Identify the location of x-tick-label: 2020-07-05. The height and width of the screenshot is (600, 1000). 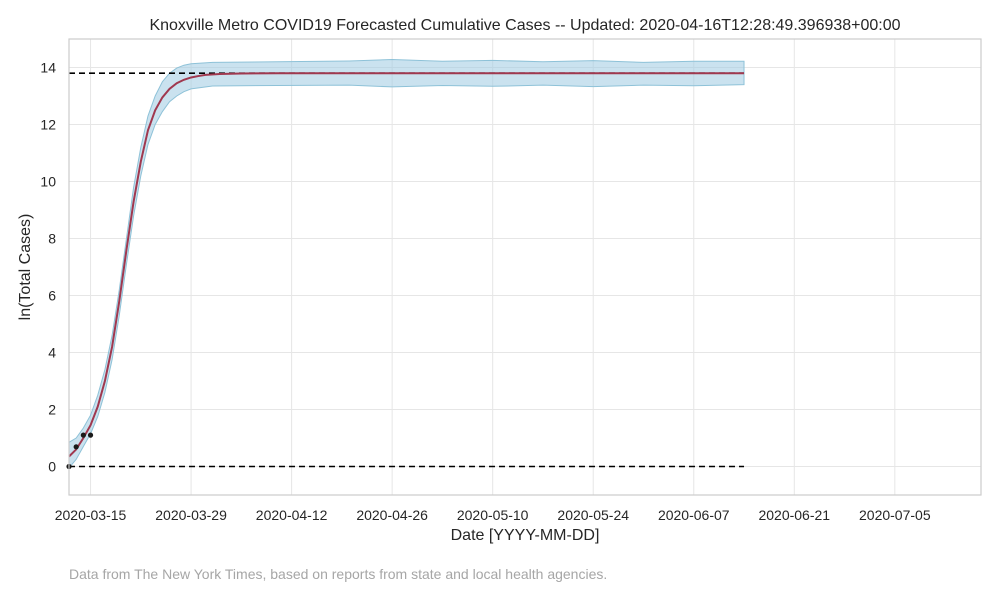
(895, 515).